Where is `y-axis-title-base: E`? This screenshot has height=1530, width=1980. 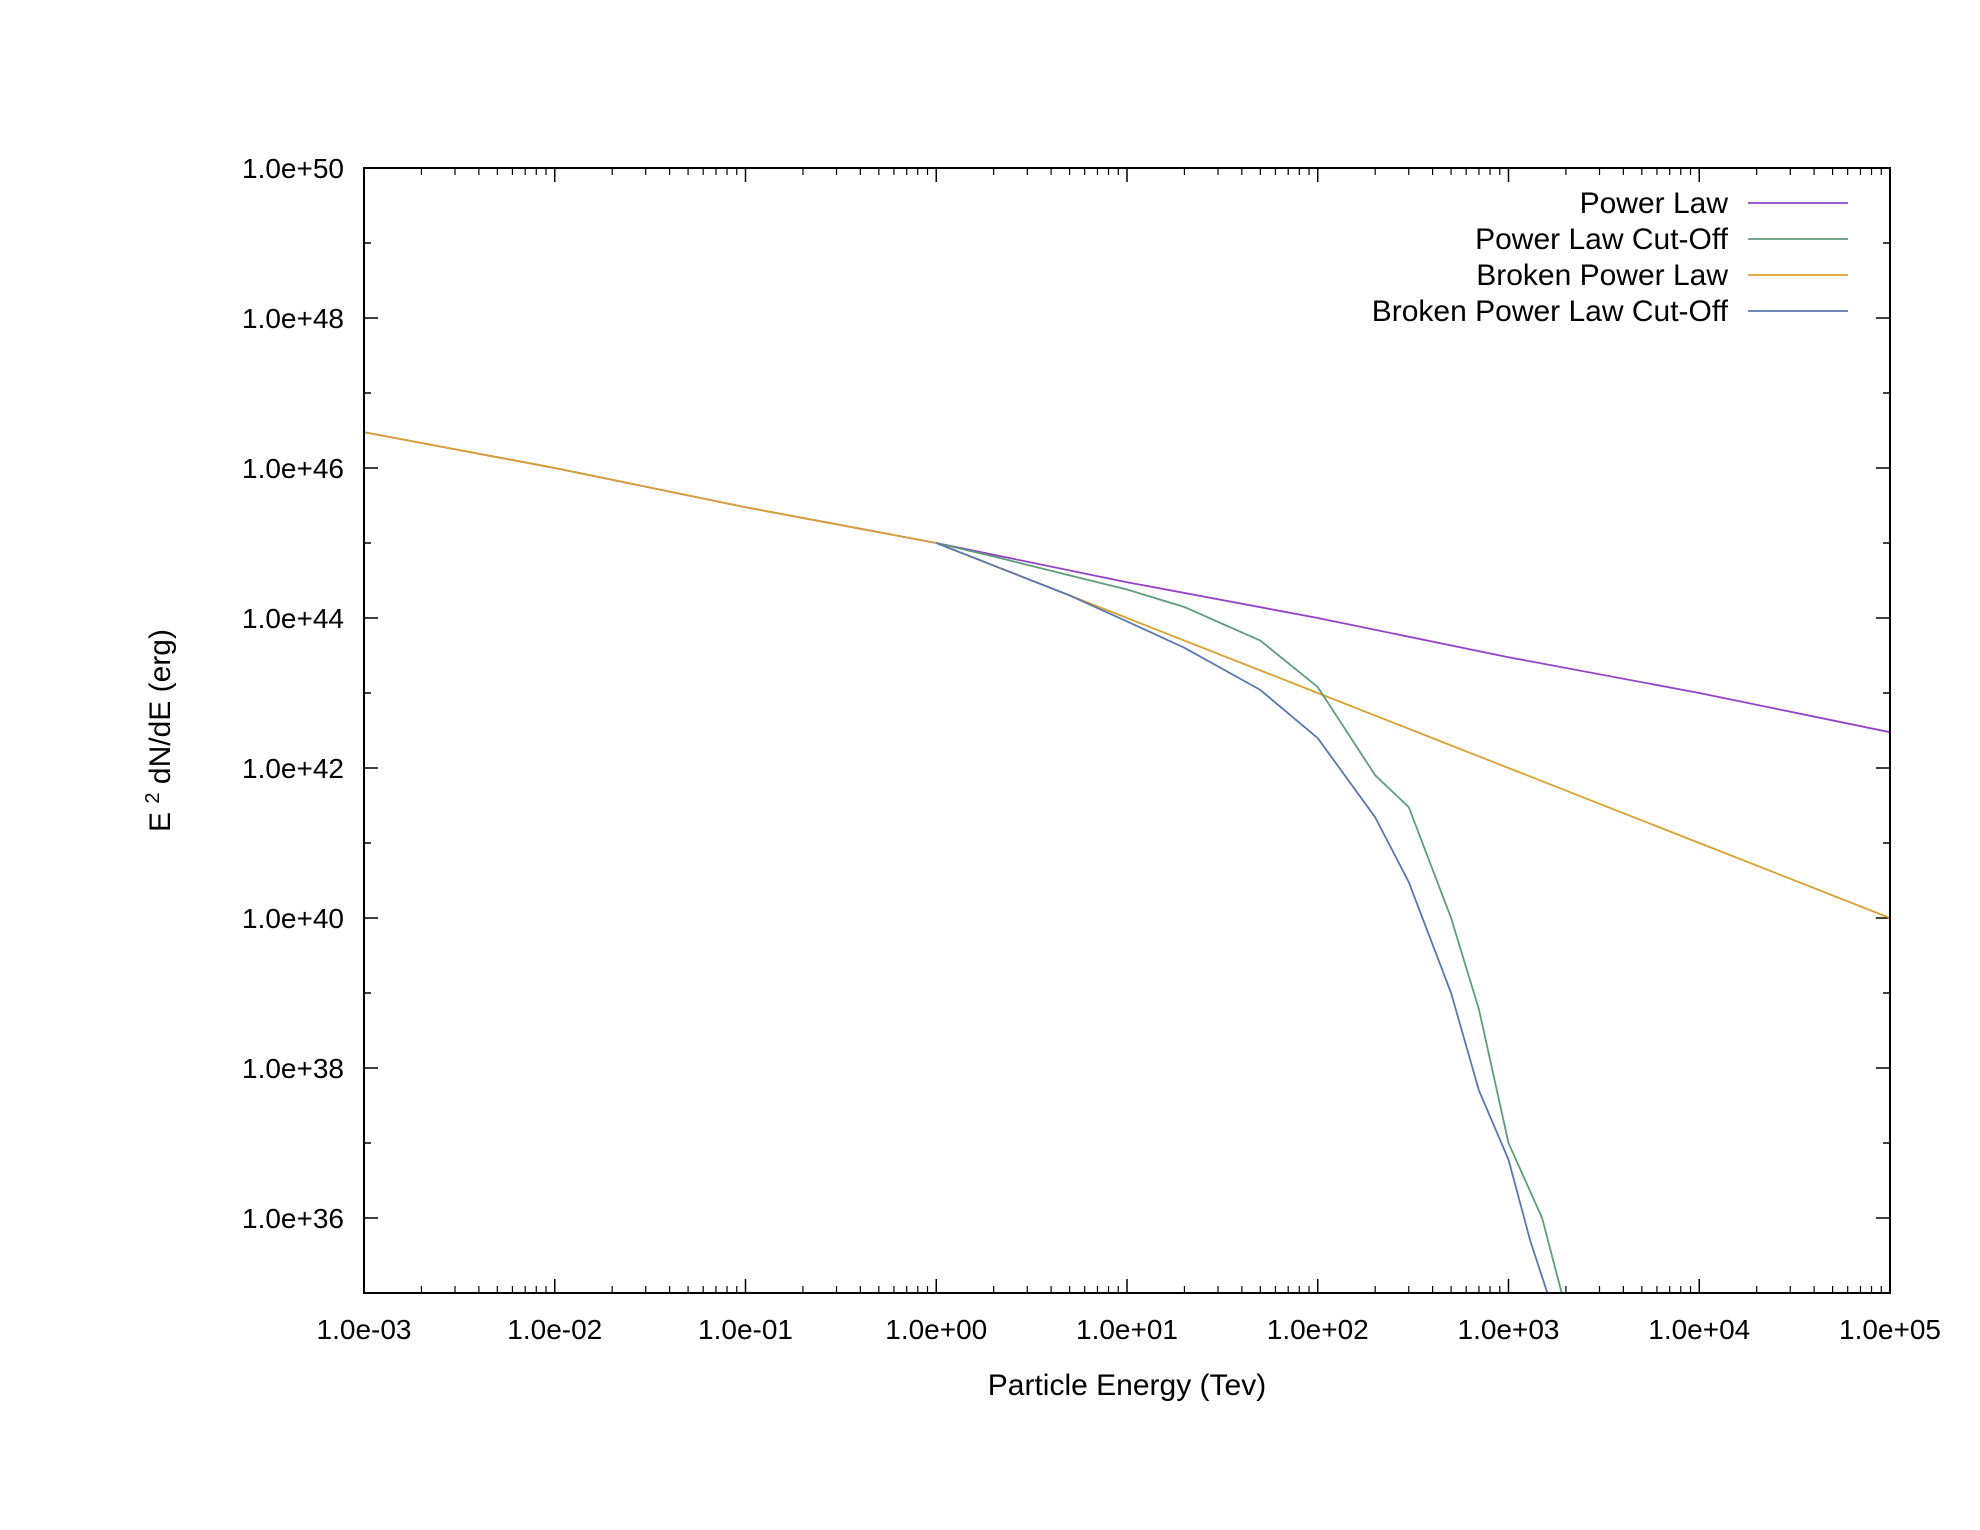 y-axis-title-base: E is located at coordinates (160, 822).